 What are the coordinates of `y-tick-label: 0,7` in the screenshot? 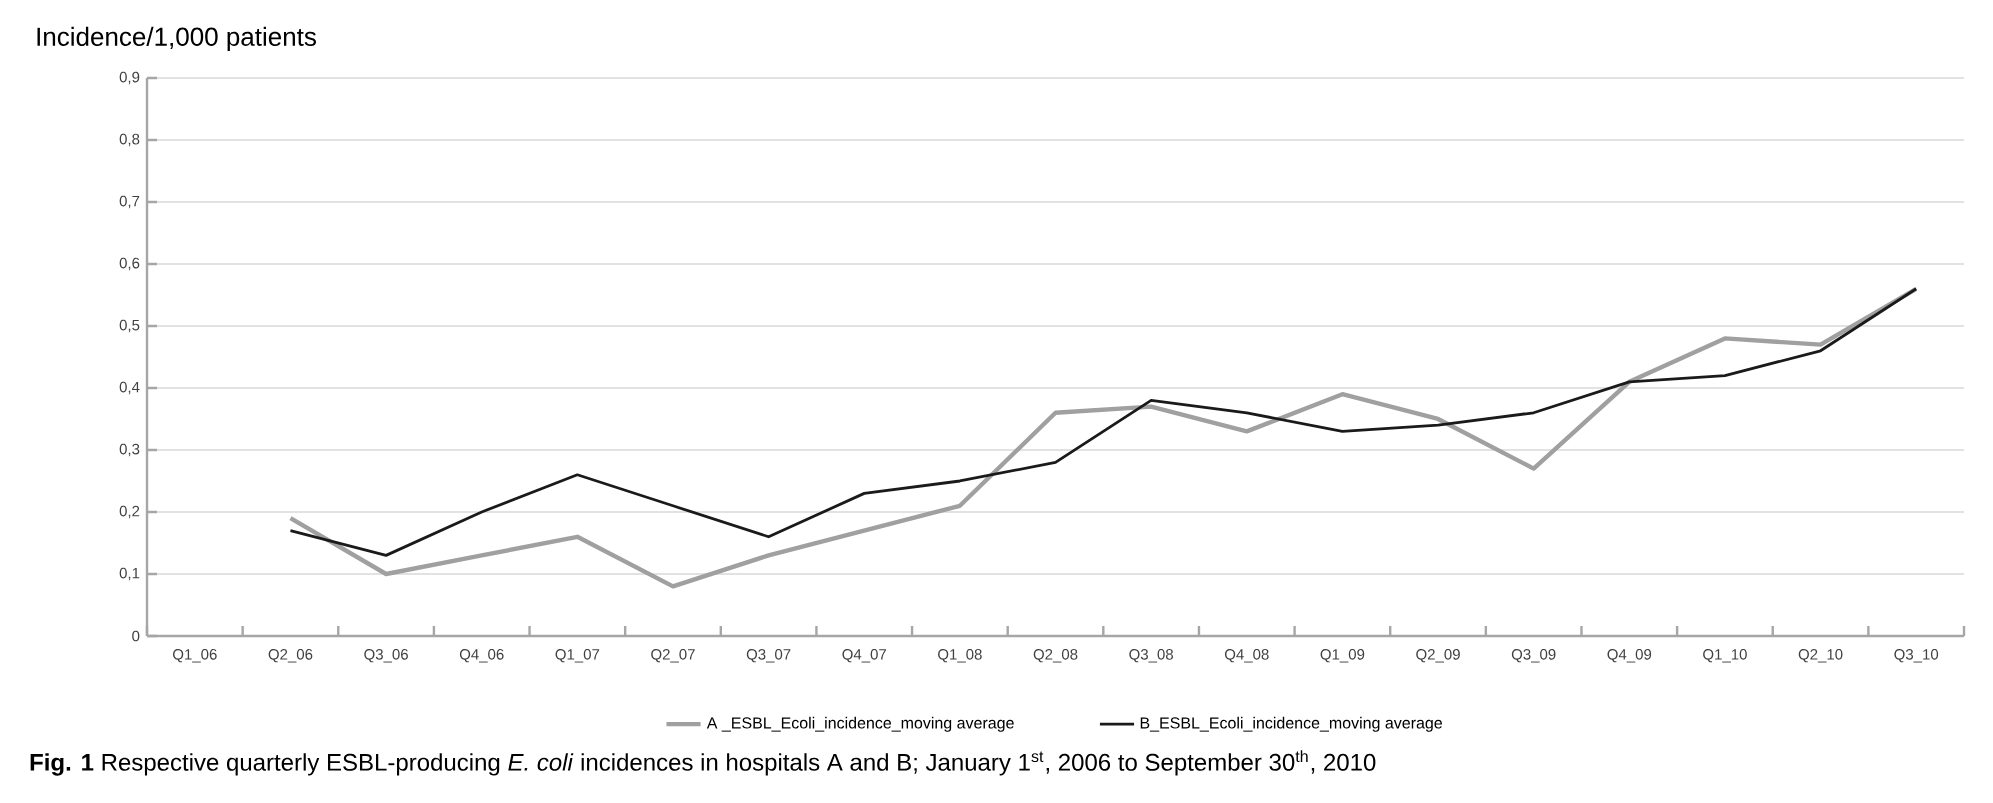 It's located at (129, 202).